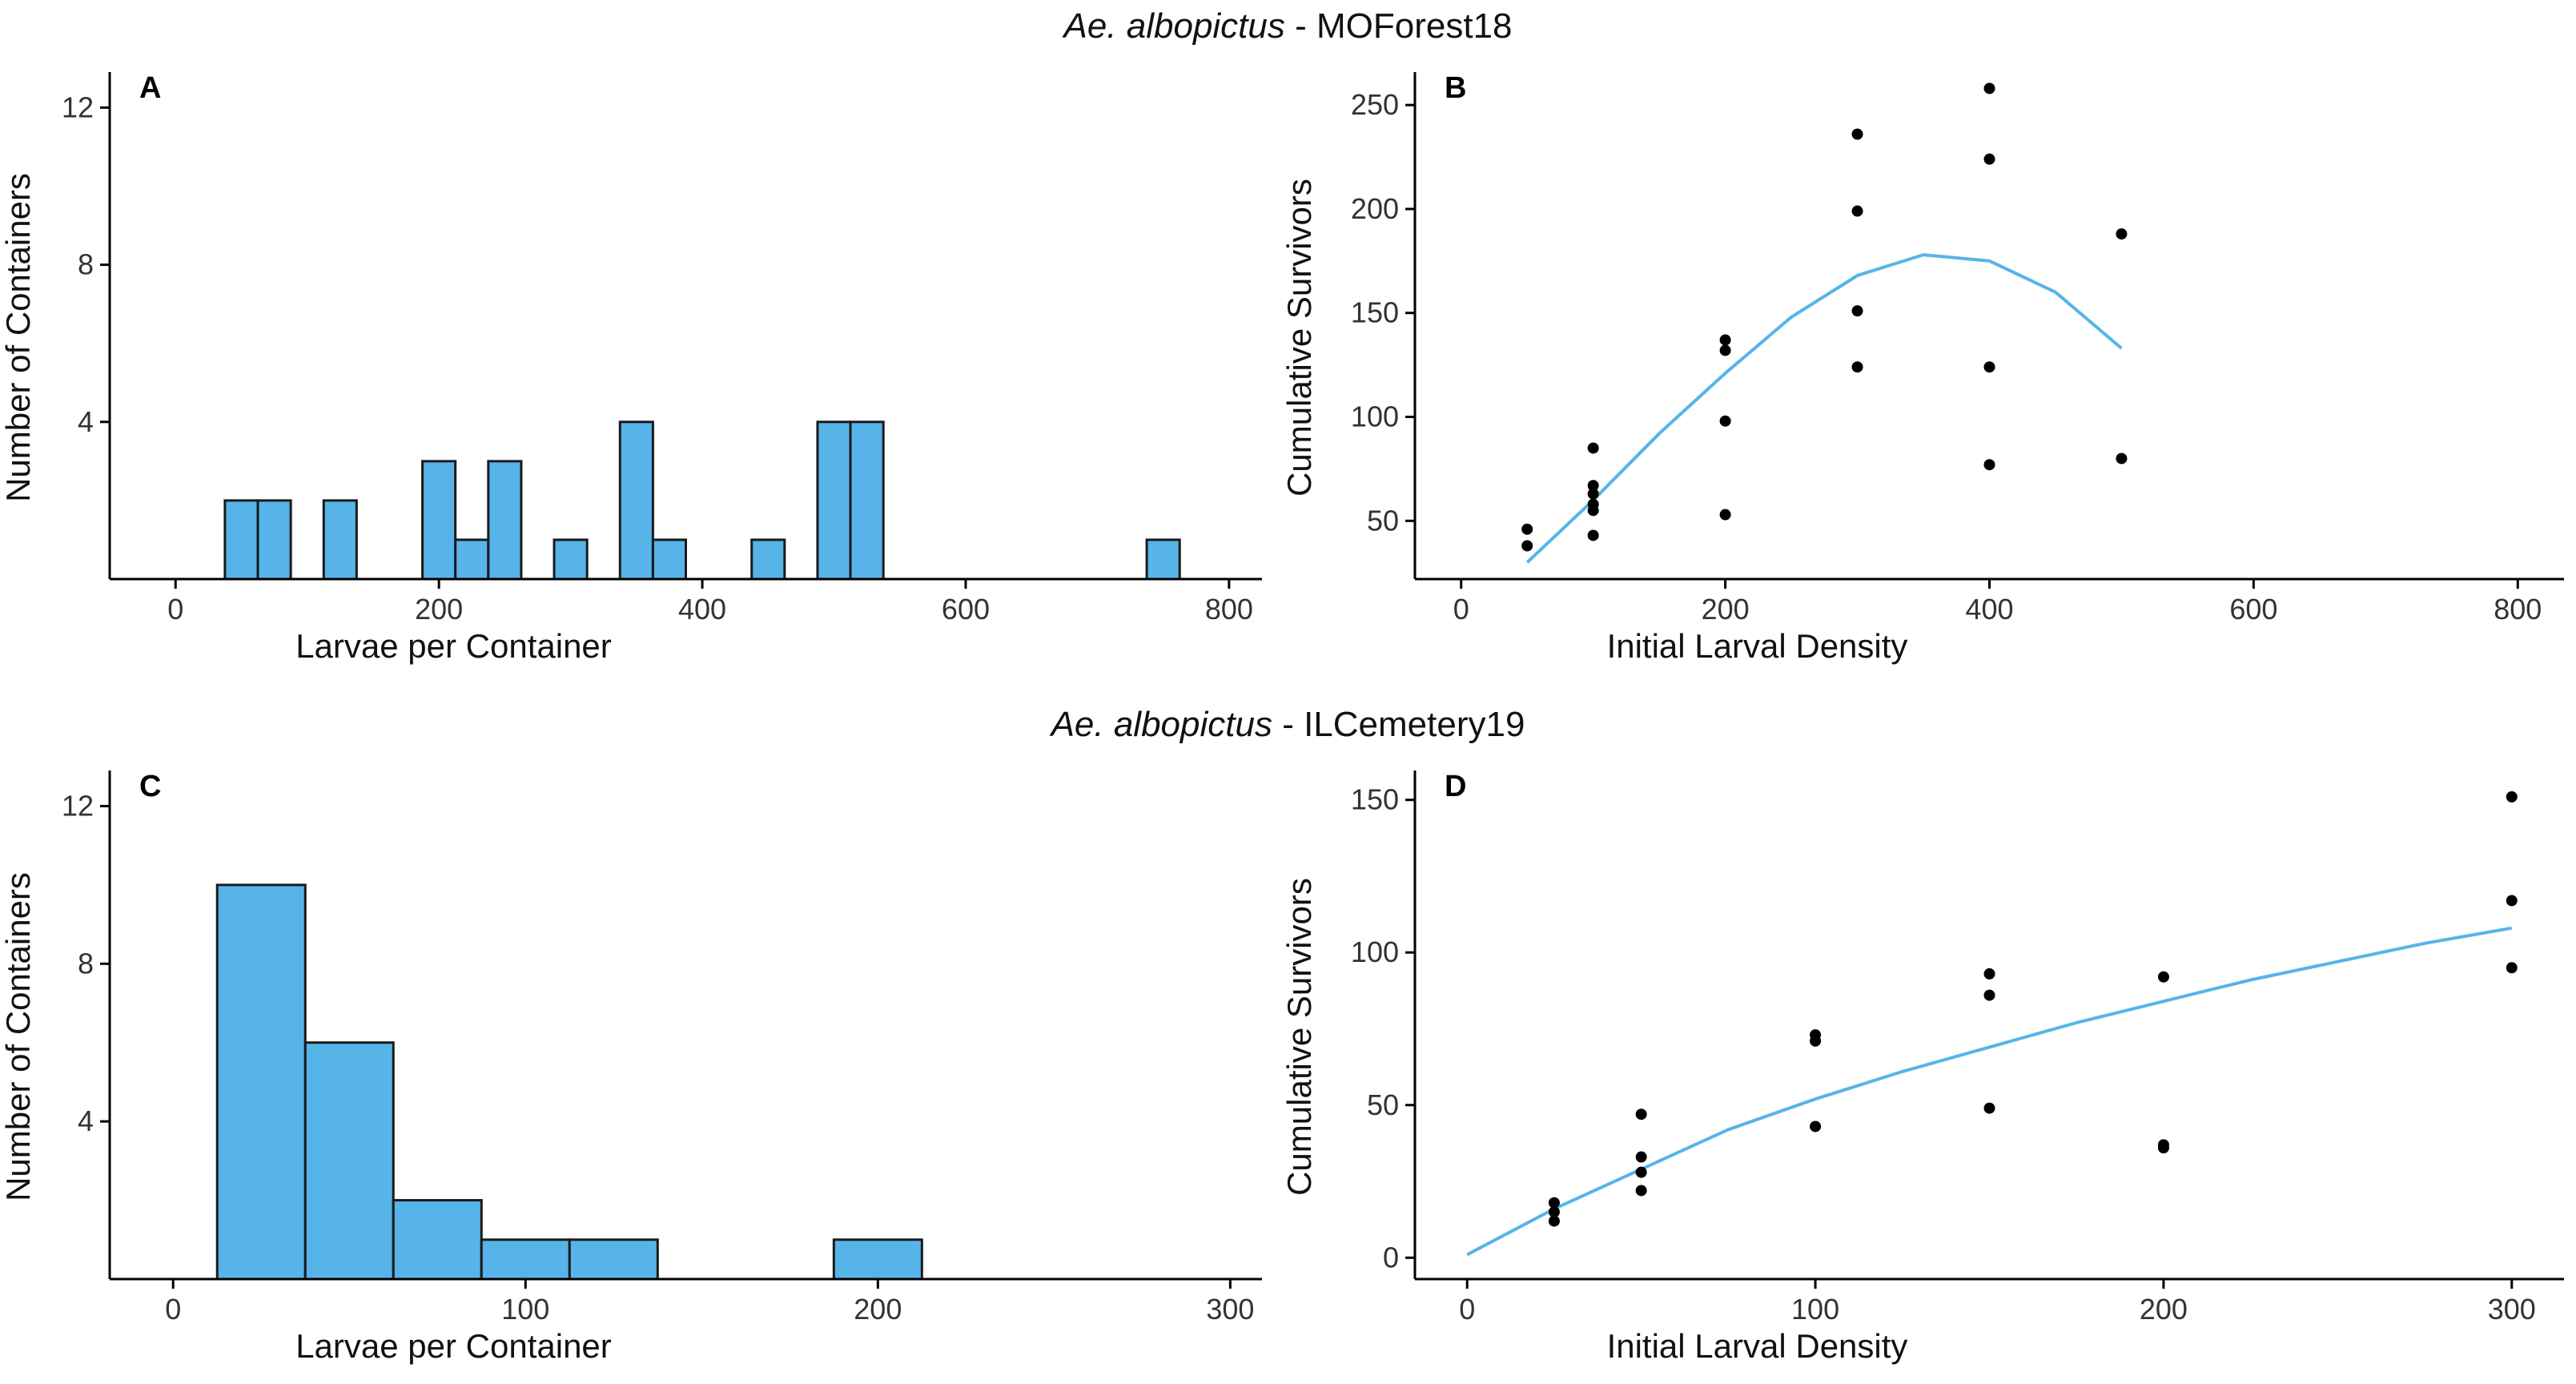  Describe the element at coordinates (150, 88) in the screenshot. I see `panel-label: A` at that location.